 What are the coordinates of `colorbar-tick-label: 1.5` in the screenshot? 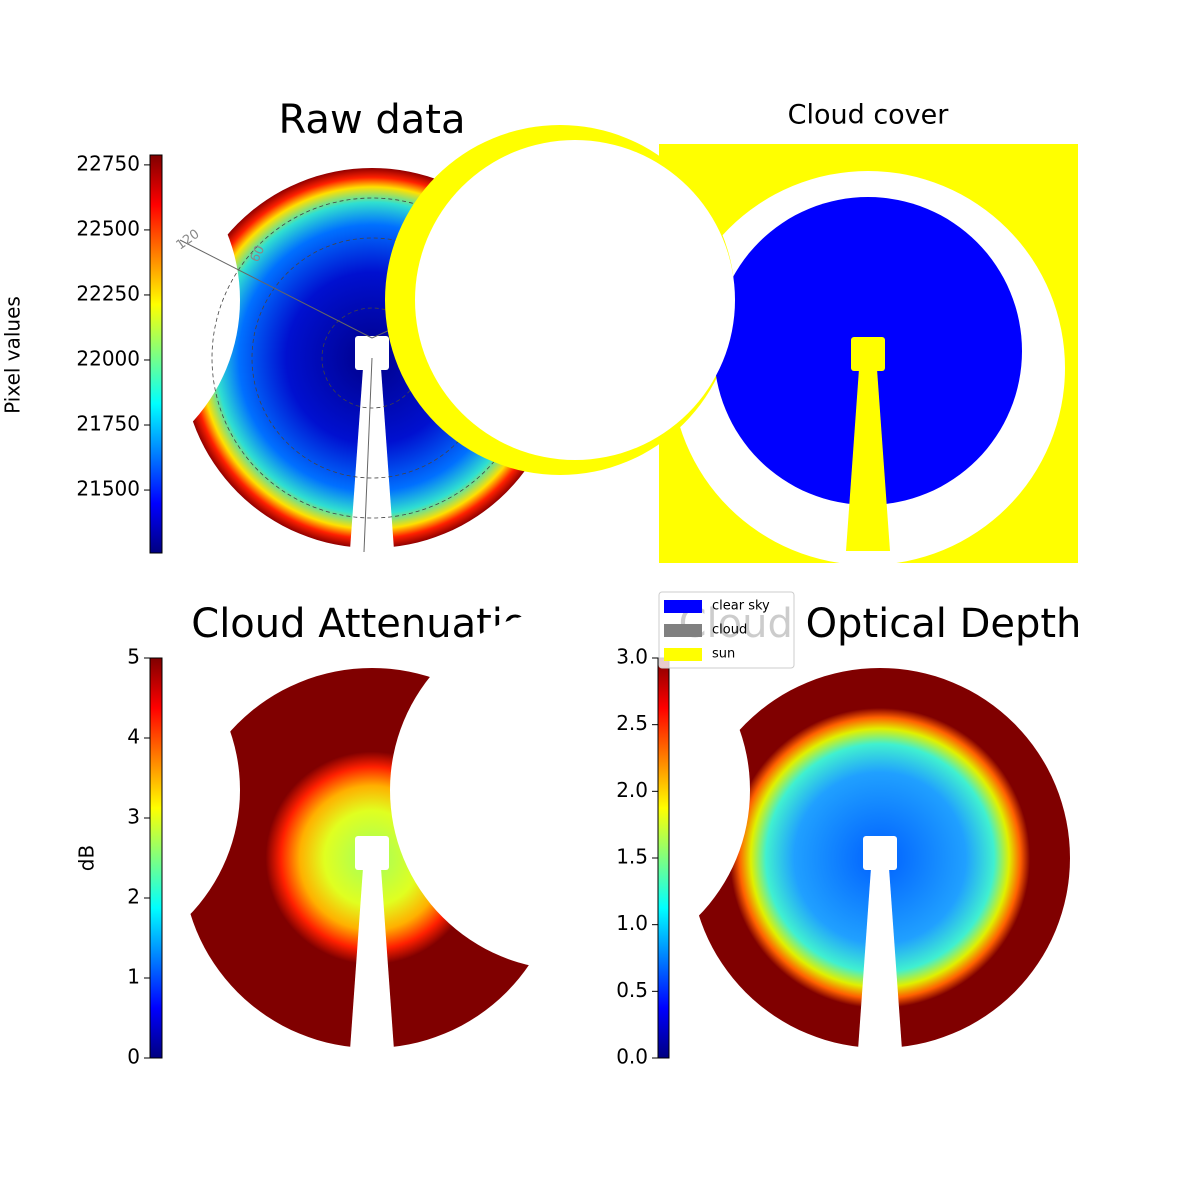 It's located at (632, 857).